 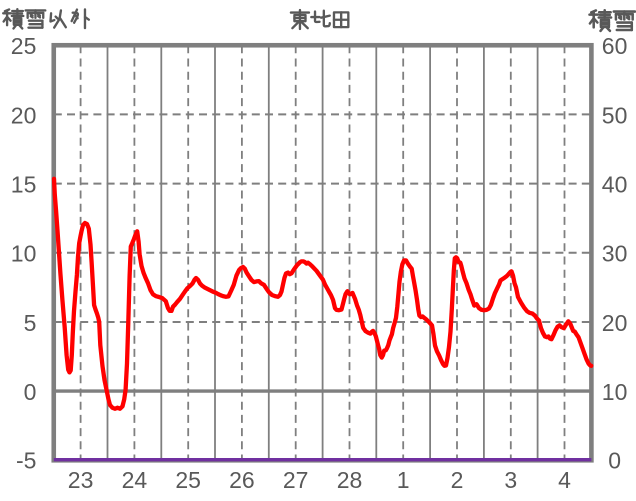 I want to click on svg-text: 3, so click(x=510, y=480).